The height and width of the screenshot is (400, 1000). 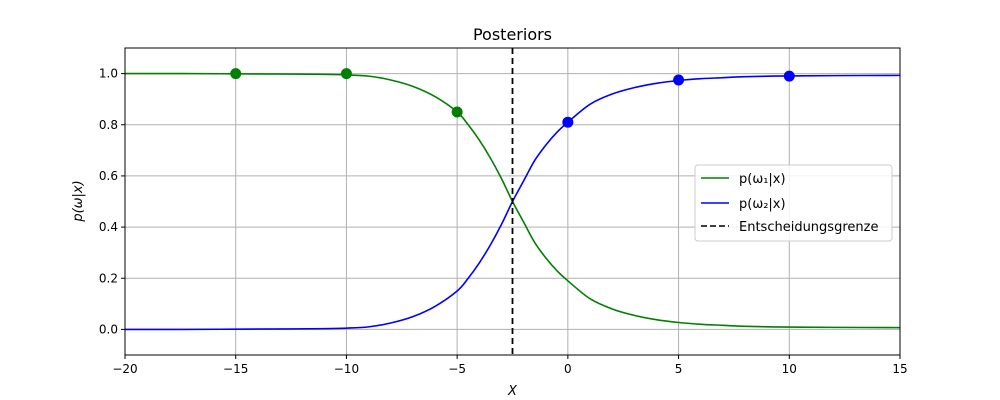 What do you see at coordinates (457, 369) in the screenshot?
I see `x-tick-label: −5` at bounding box center [457, 369].